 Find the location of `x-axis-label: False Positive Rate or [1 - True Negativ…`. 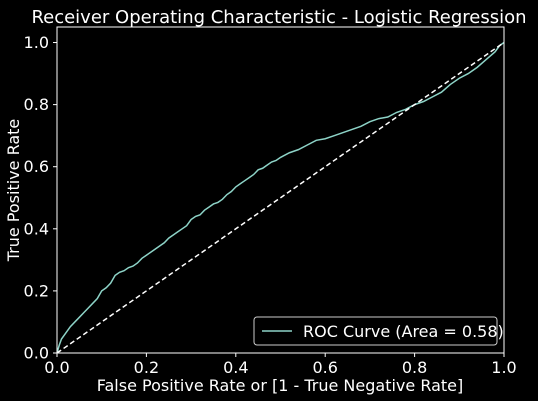

x-axis-label: False Positive Rate or [1 - True Negativ… is located at coordinates (280, 385).